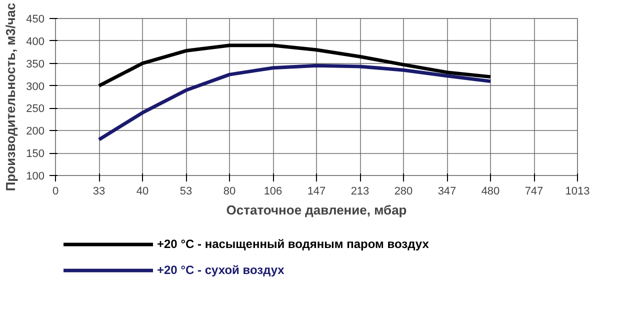 The width and height of the screenshot is (640, 333). What do you see at coordinates (447, 192) in the screenshot?
I see `x-tick-label: 347` at bounding box center [447, 192].